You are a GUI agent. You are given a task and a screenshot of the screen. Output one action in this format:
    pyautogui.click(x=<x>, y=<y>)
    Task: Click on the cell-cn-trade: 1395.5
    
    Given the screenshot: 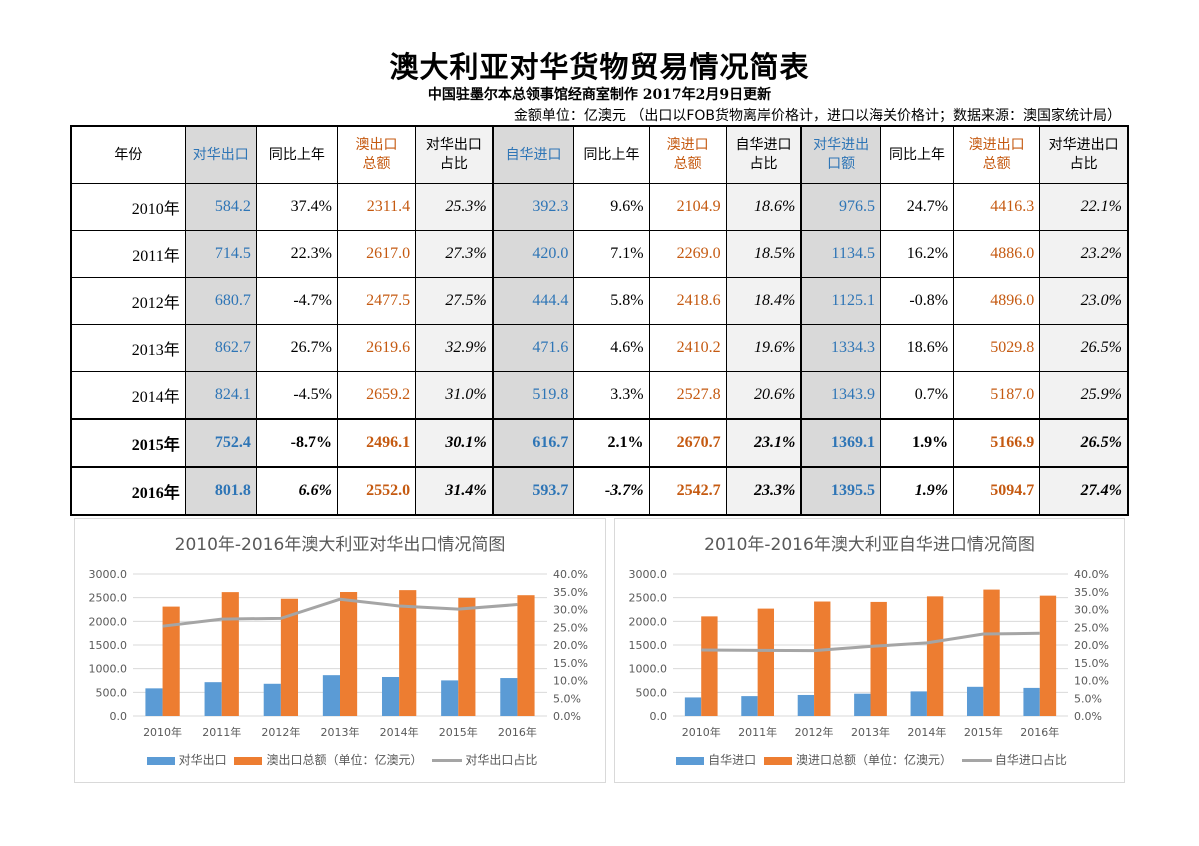 What is the action you would take?
    pyautogui.click(x=840, y=491)
    